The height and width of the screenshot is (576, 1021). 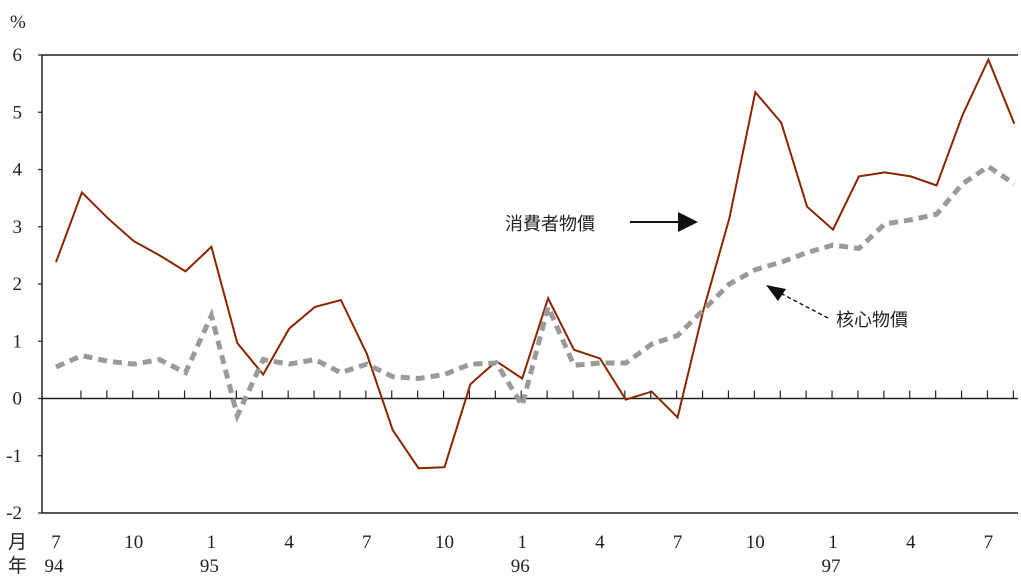 What do you see at coordinates (18, 227) in the screenshot?
I see `y-tick-label: 3` at bounding box center [18, 227].